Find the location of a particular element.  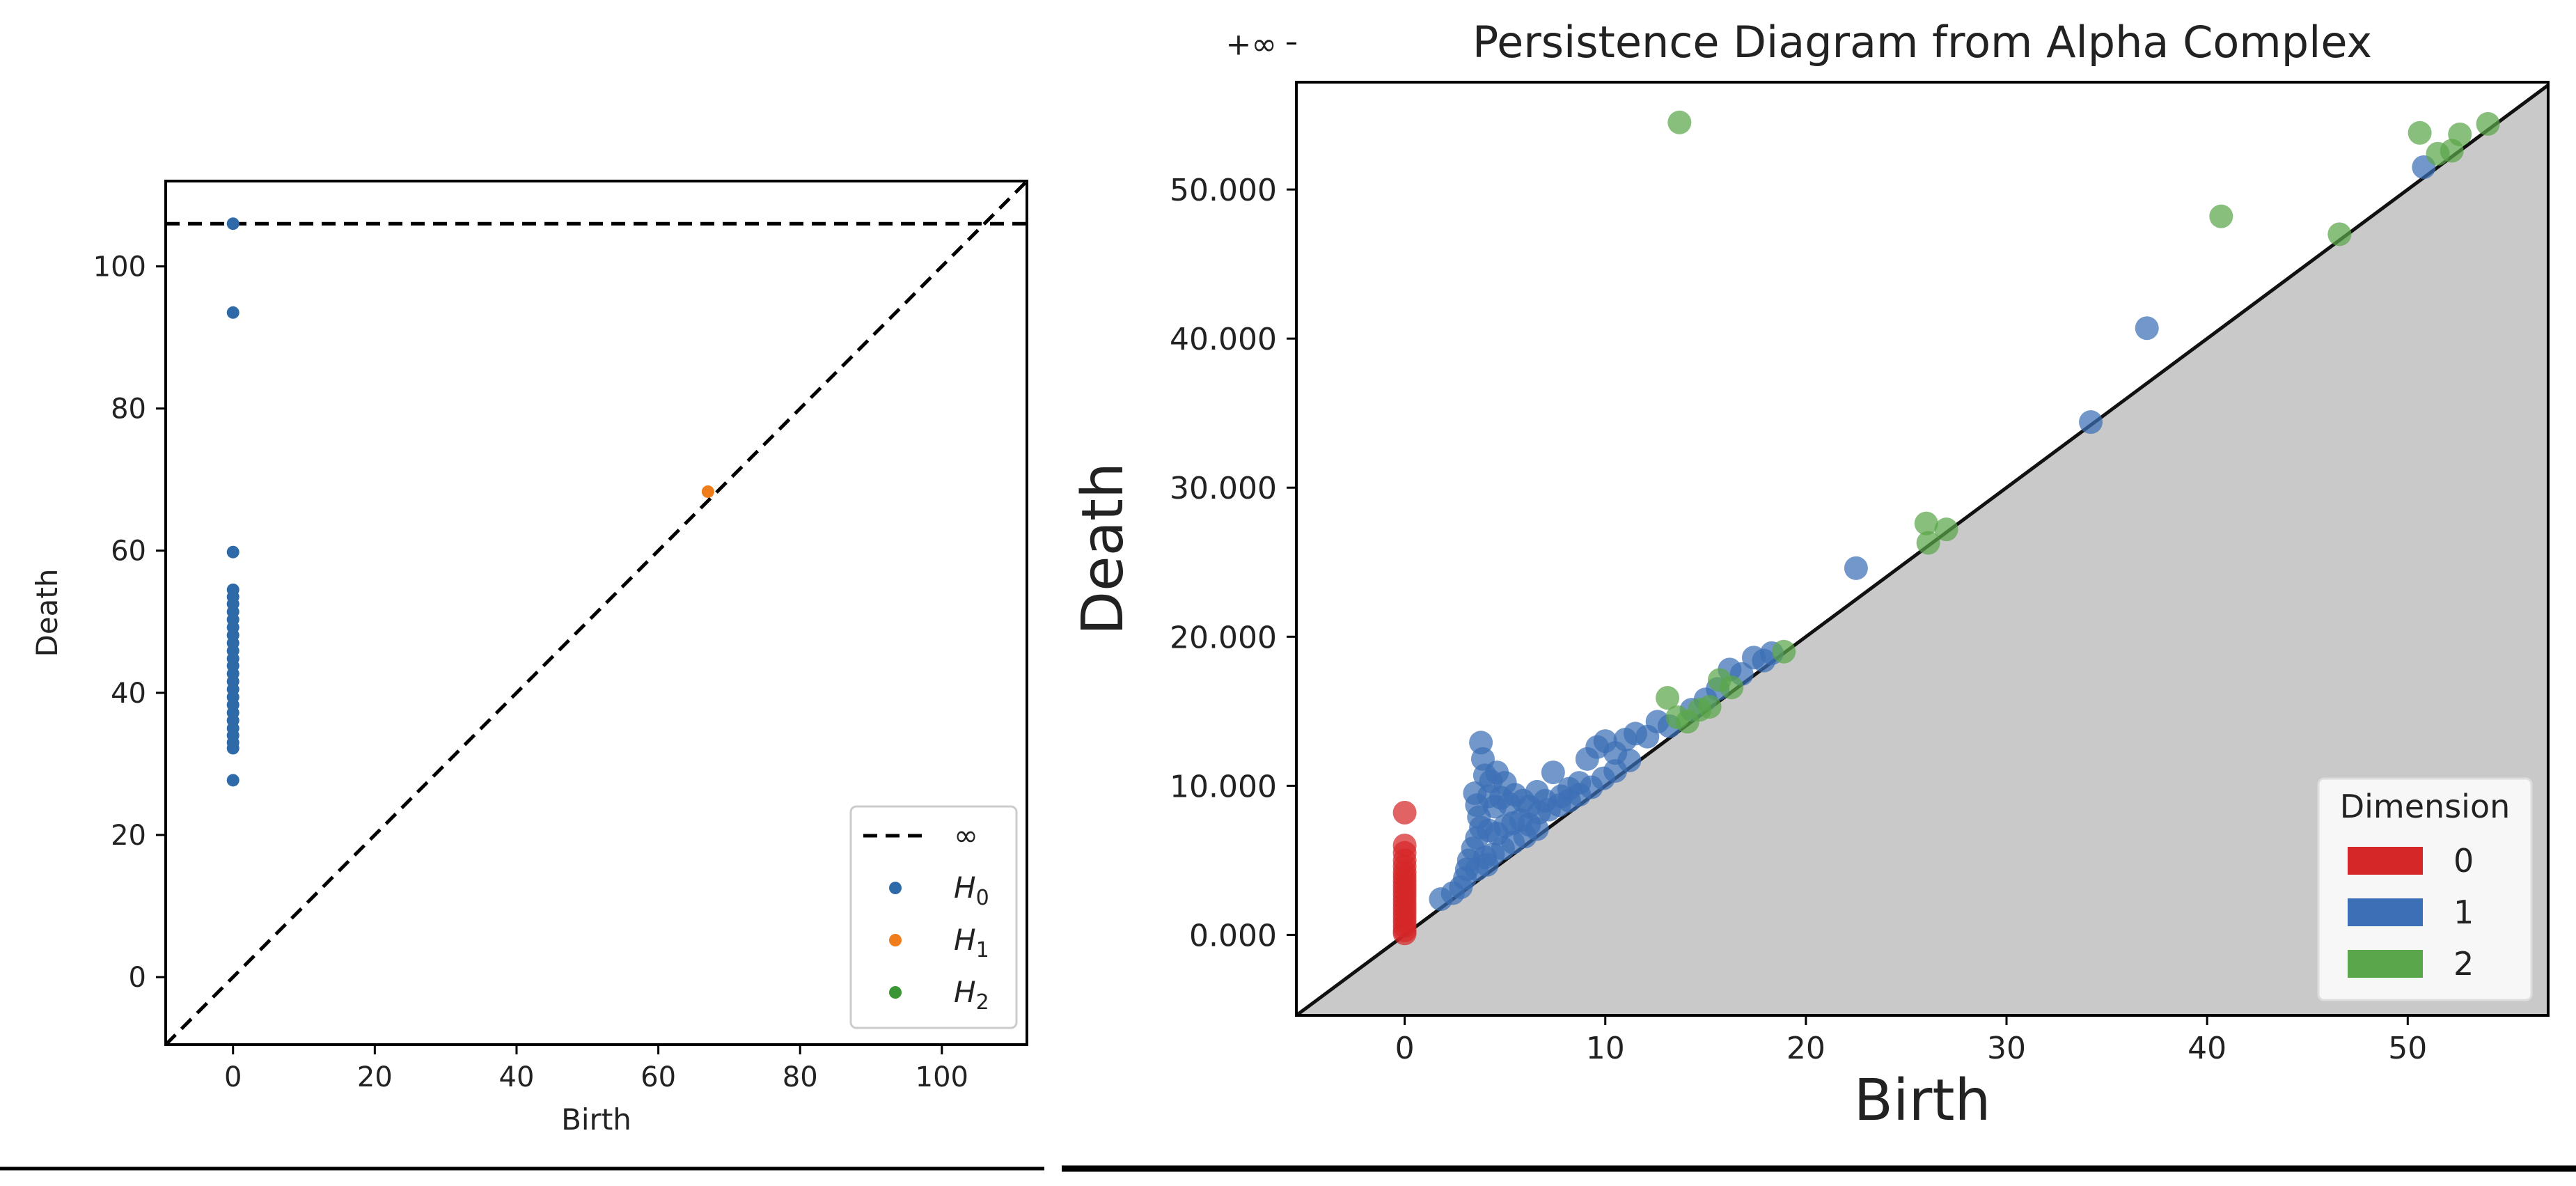

y-tick-label: 20.000 is located at coordinates (1223, 637).